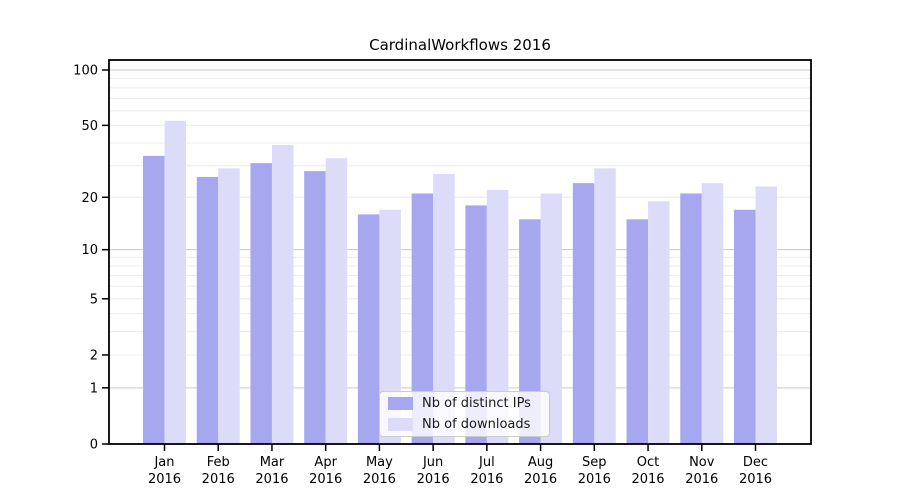 The height and width of the screenshot is (500, 900). I want to click on legend-label-downloads: Nb of downloads, so click(476, 424).